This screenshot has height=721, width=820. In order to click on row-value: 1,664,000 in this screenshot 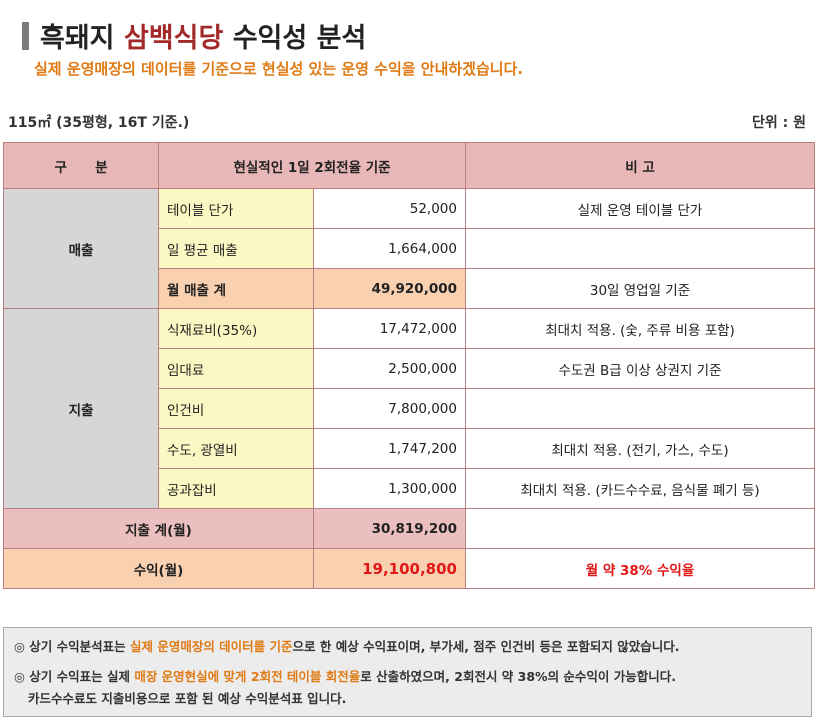, I will do `click(389, 248)`.